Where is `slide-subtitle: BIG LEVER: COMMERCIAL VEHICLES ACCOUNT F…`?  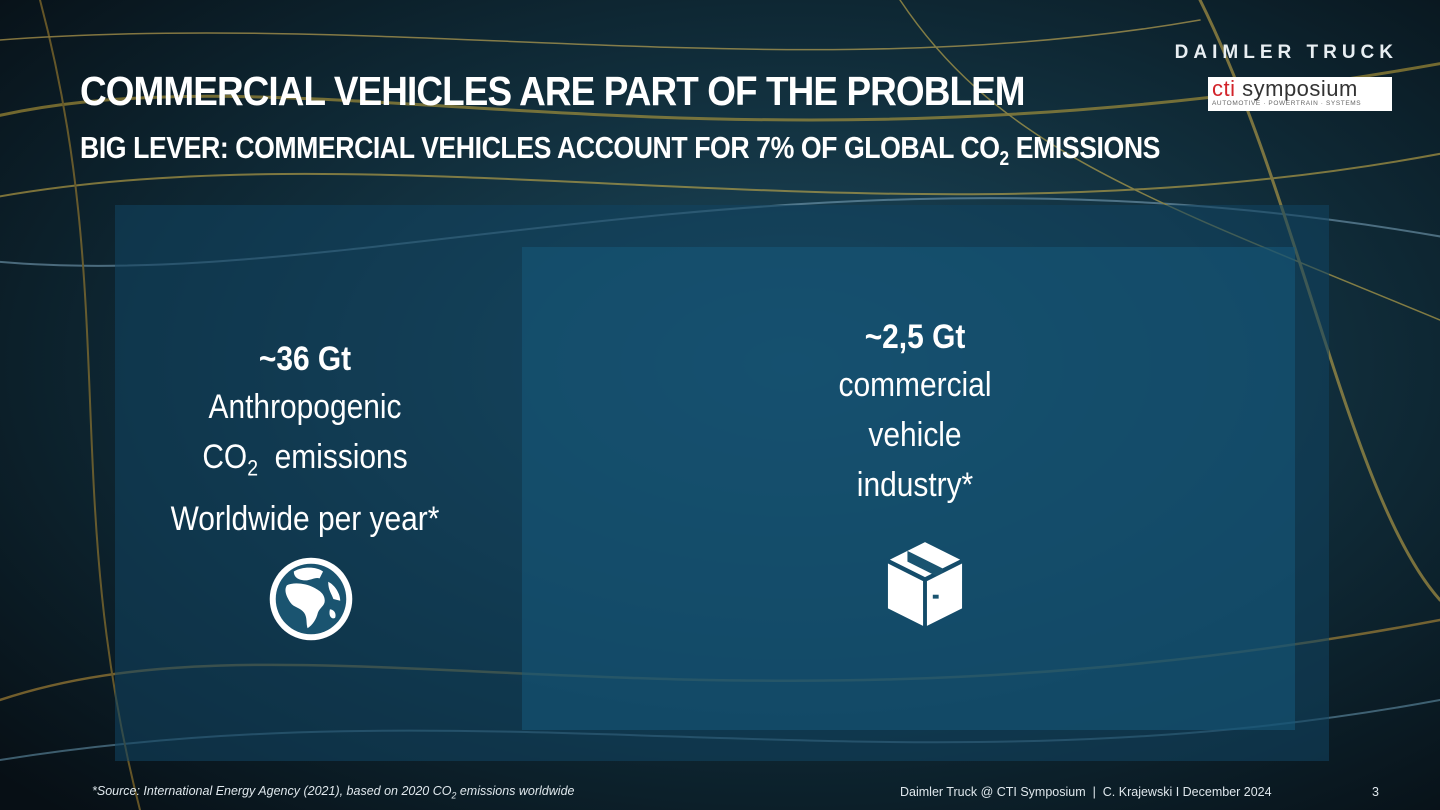
slide-subtitle: BIG LEVER: COMMERCIAL VEHICLES ACCOUNT F… is located at coordinates (620, 150).